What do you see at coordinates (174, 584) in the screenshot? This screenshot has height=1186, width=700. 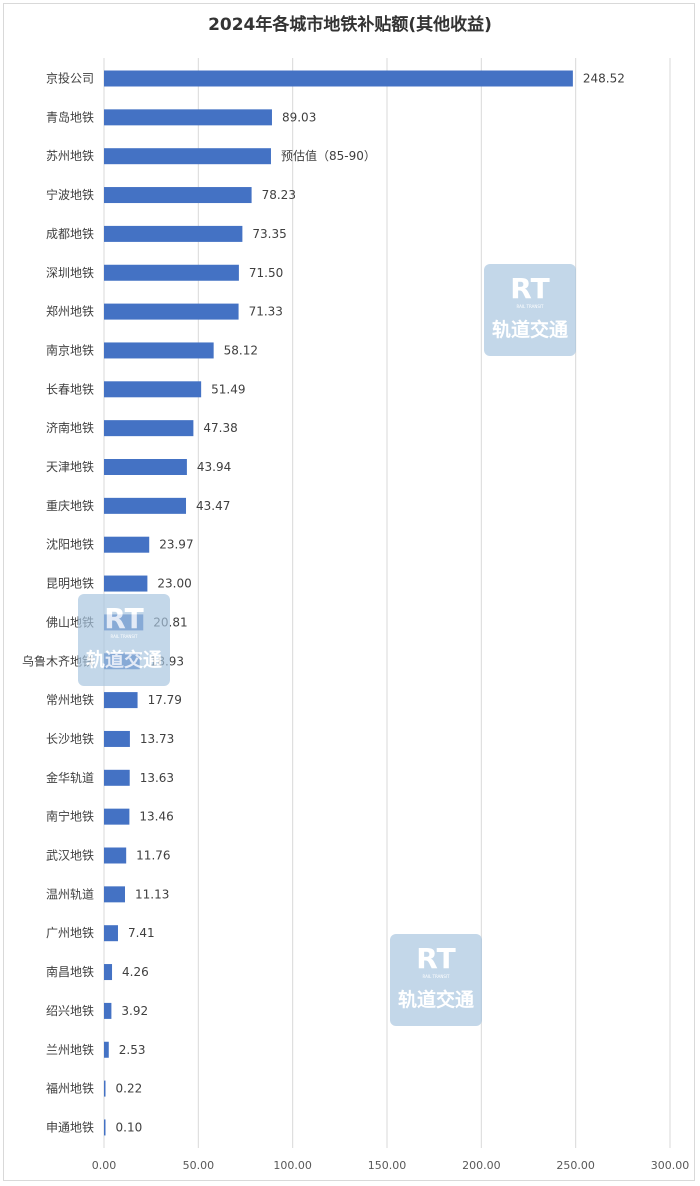 I see `data-label: 23.00` at bounding box center [174, 584].